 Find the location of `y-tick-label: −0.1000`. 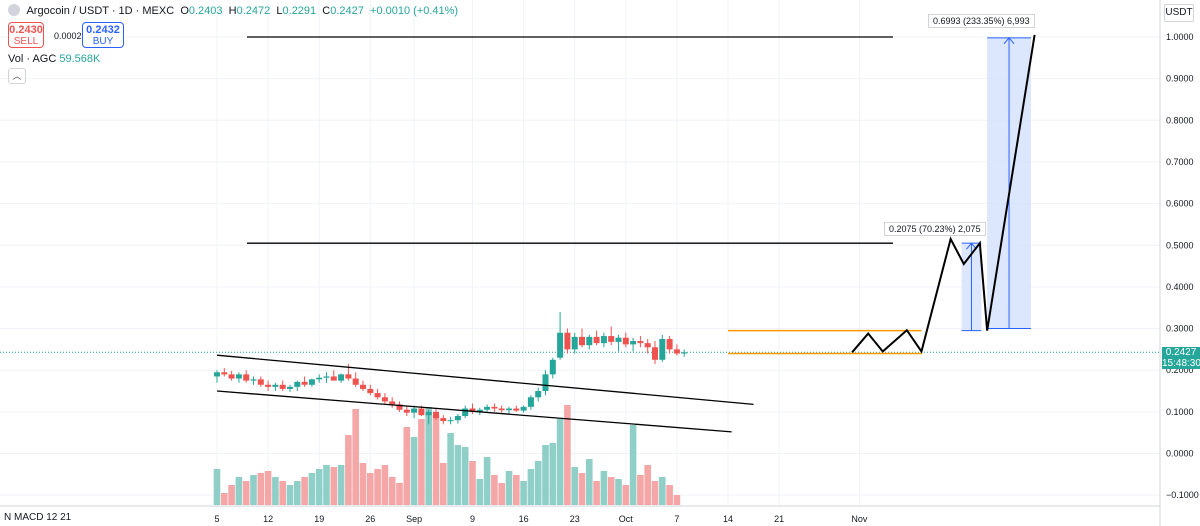

y-tick-label: −0.1000 is located at coordinates (1182, 495).